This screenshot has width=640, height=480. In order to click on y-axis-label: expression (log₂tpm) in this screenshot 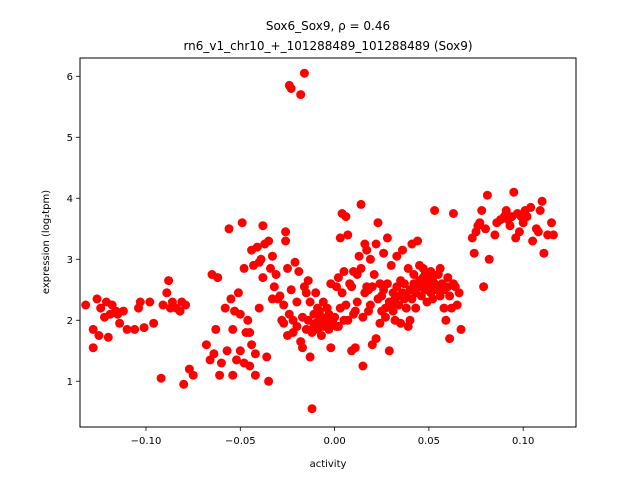, I will do `click(46, 242)`.